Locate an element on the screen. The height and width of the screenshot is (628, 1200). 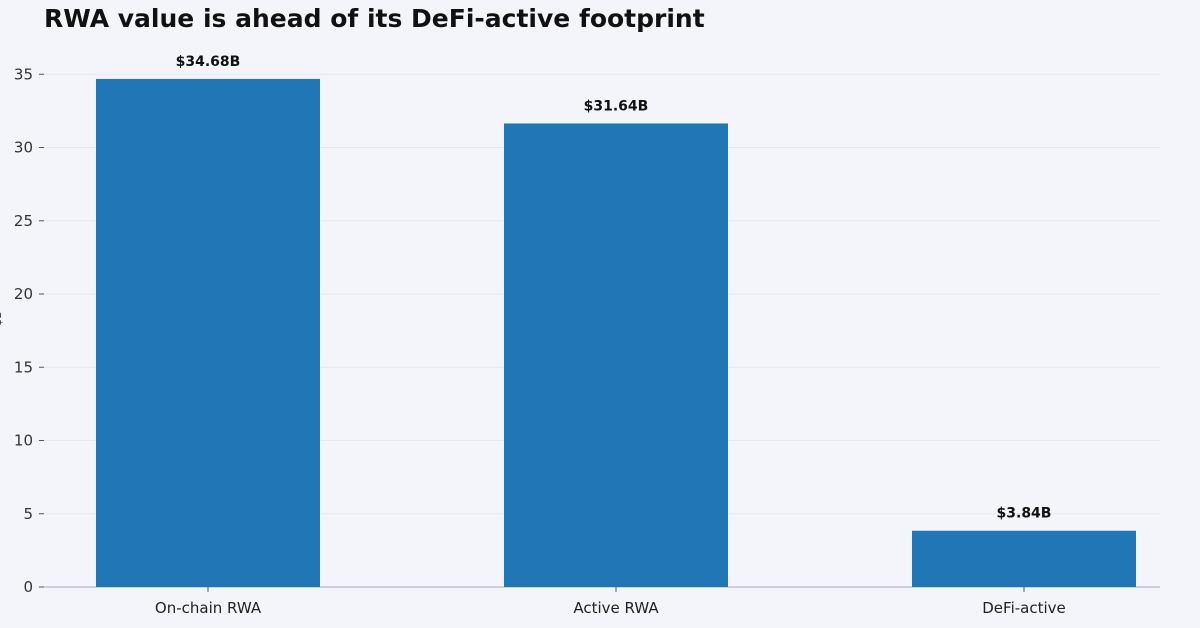
x-tick-label-2: DeFi-active is located at coordinates (1024, 608).